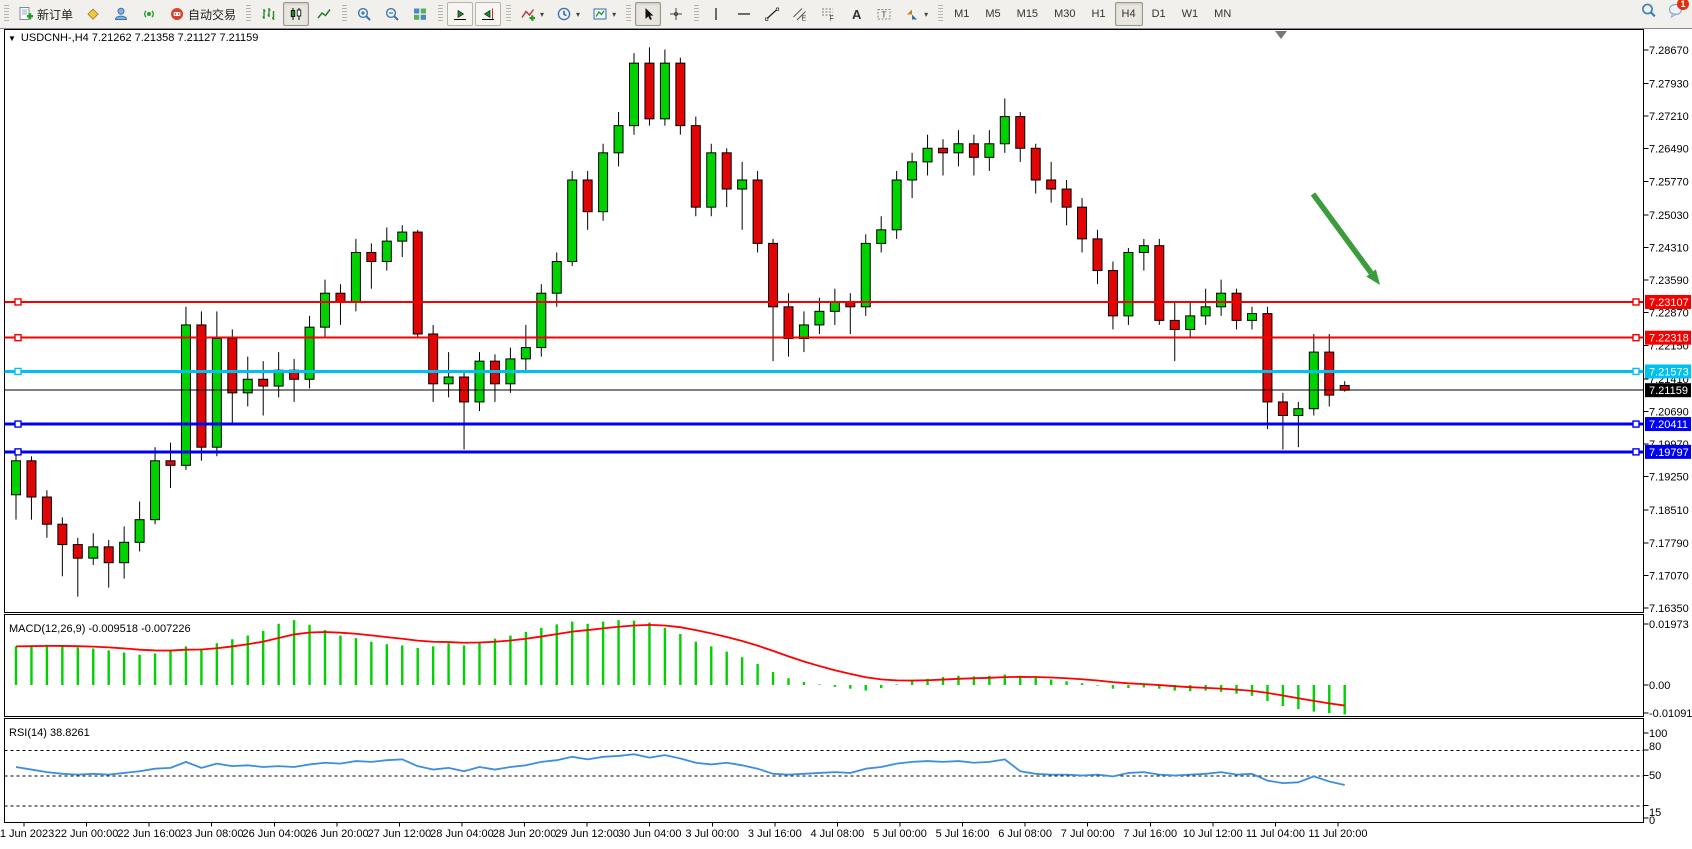 This screenshot has height=849, width=1692. Describe the element at coordinates (1337, 834) in the screenshot. I see `time-tick-label: 11 Jul 20:00` at that location.